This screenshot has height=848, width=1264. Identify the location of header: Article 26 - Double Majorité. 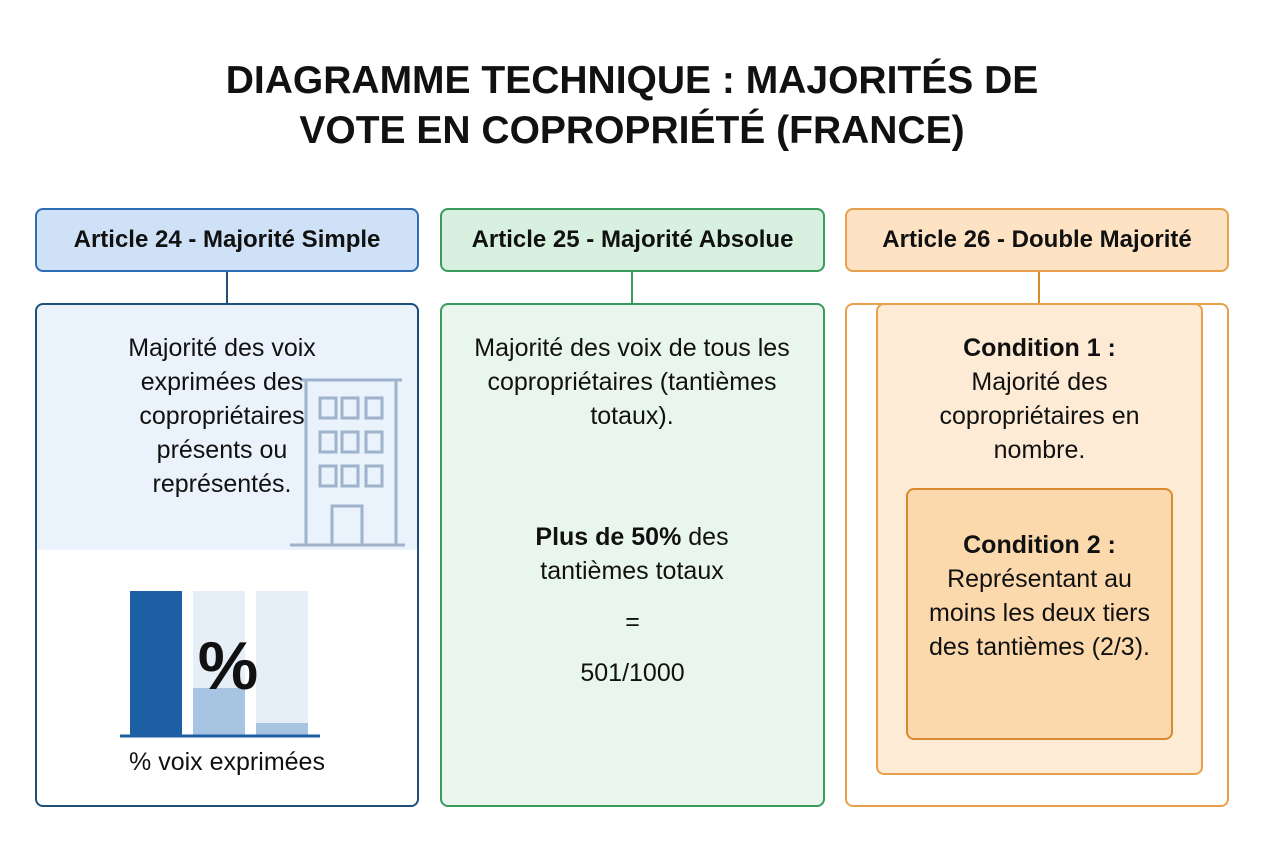
(1037, 240).